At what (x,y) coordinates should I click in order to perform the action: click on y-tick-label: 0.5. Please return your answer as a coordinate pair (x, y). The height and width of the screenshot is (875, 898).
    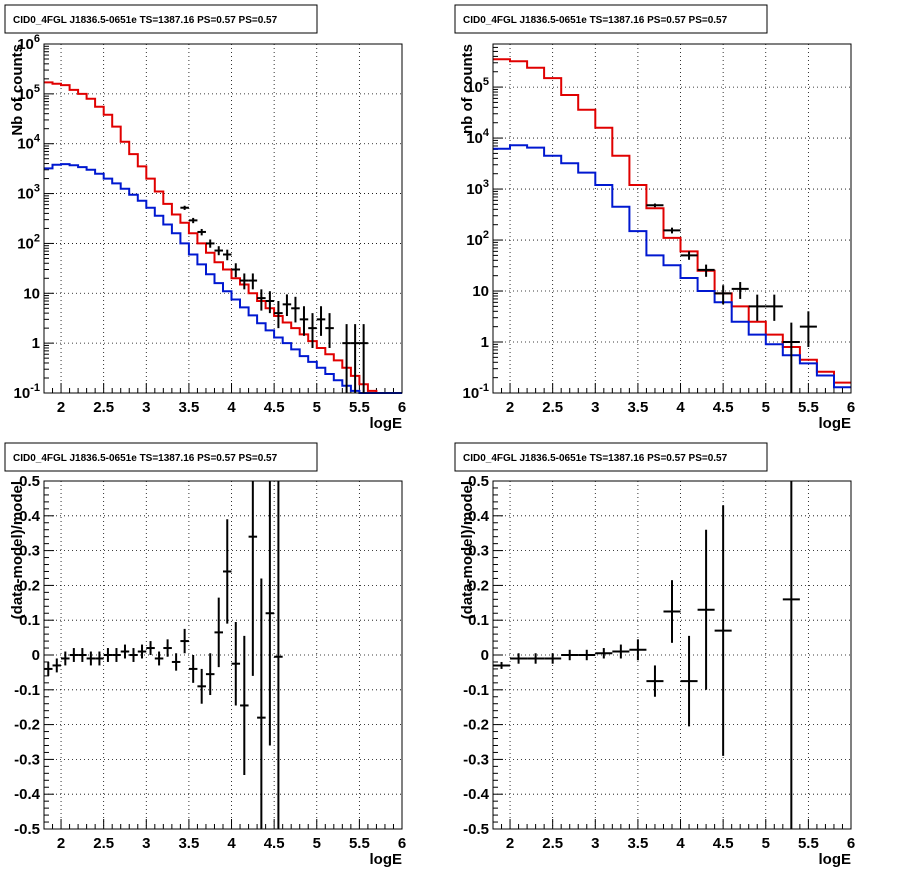
    Looking at the image, I should click on (478, 481).